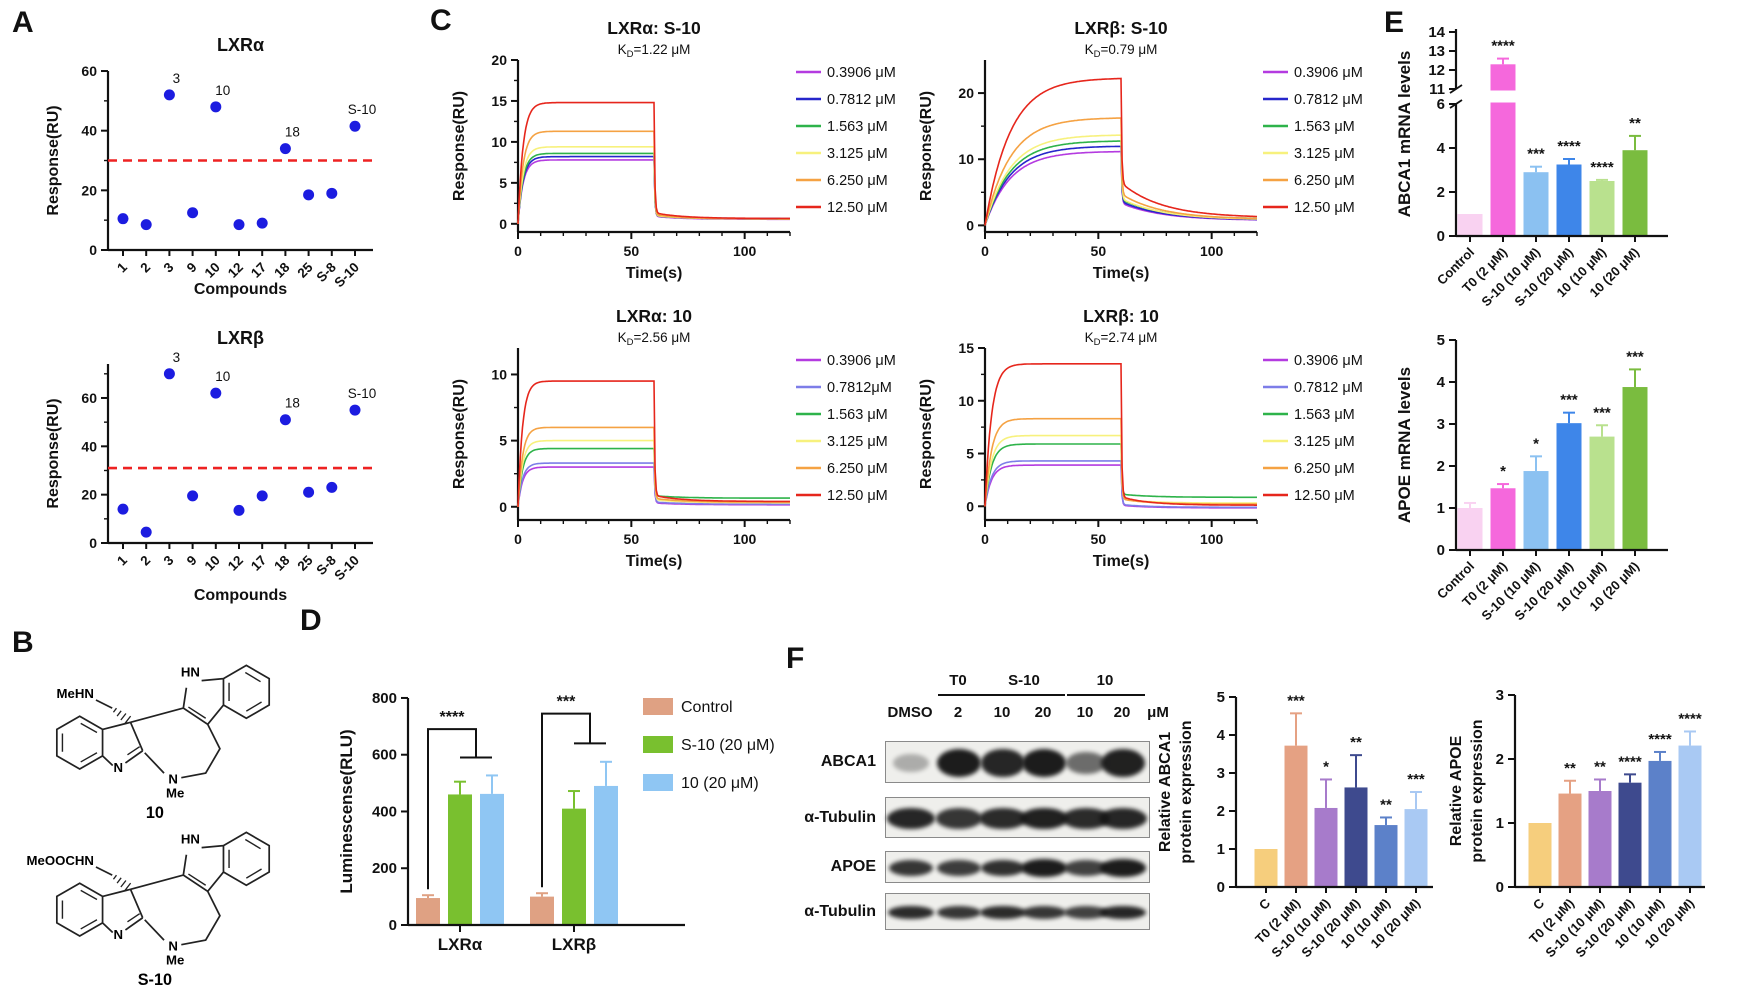 This screenshot has height=996, width=1745. I want to click on blot-lane-label: 20, so click(1043, 712).